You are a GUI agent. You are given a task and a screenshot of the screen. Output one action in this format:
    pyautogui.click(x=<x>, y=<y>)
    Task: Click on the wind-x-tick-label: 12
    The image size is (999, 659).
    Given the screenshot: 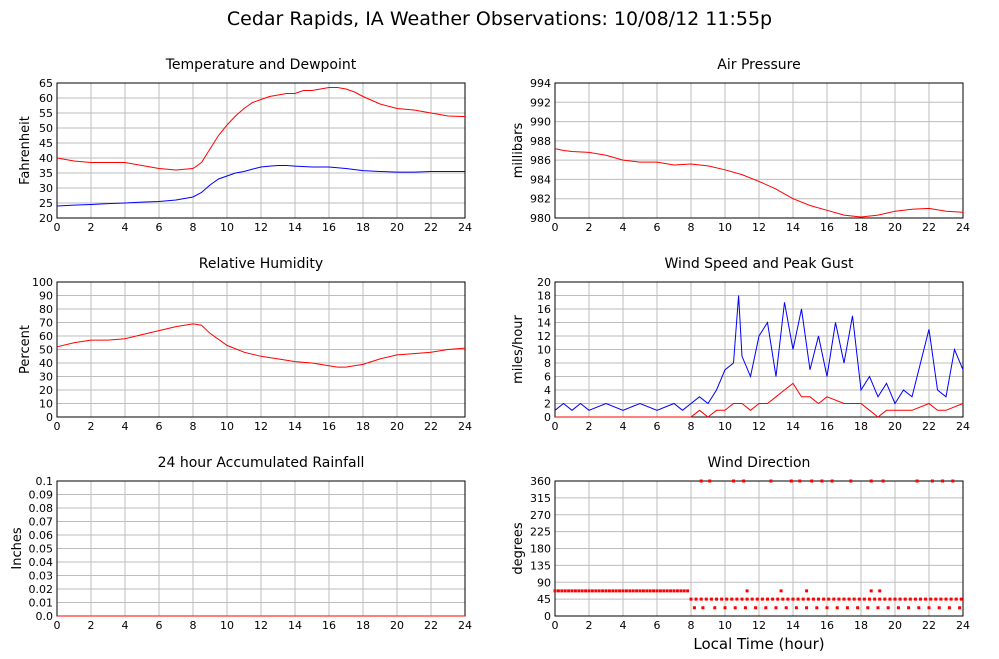 What is the action you would take?
    pyautogui.click(x=759, y=426)
    